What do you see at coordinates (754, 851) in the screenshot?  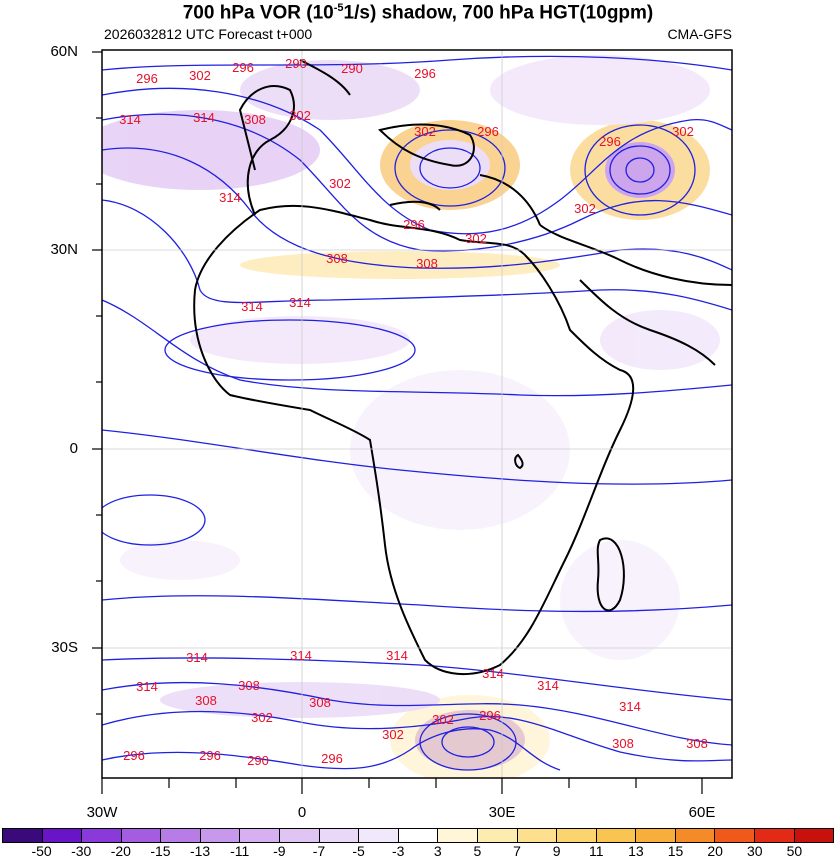 I see `colorbar-label: 30` at bounding box center [754, 851].